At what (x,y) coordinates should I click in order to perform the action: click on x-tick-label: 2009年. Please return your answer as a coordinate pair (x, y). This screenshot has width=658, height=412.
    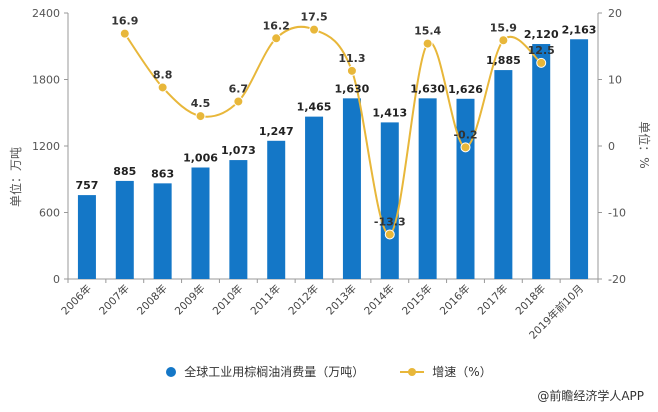
    Looking at the image, I should click on (190, 300).